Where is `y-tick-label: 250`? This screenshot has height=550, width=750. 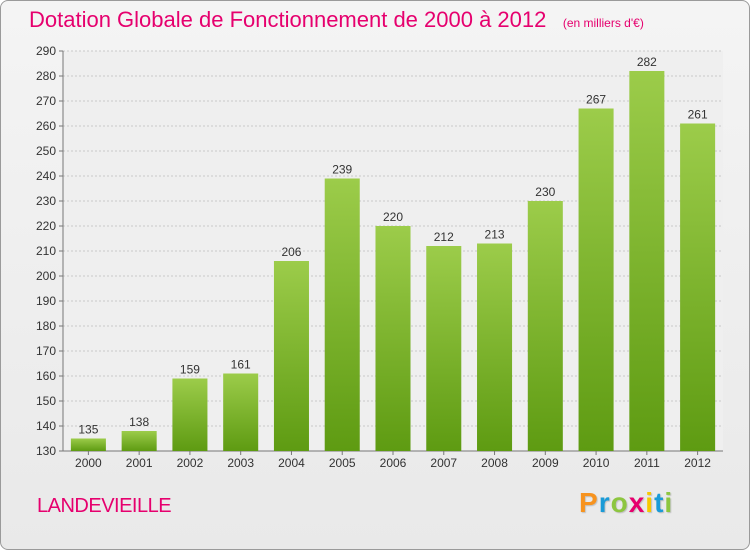 y-tick-label: 250 is located at coordinates (46, 151).